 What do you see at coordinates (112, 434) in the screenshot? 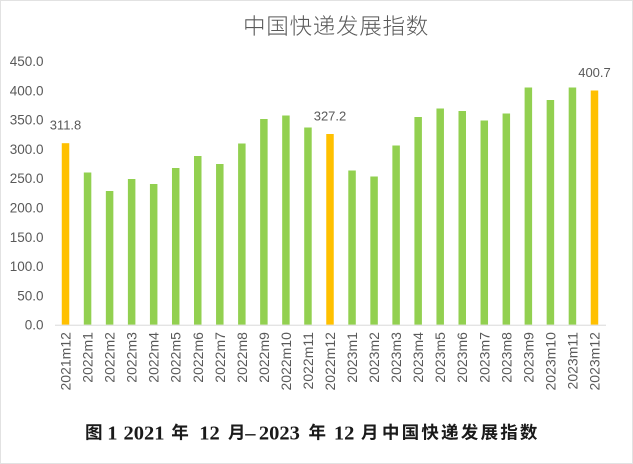
I see `svg-text: 1` at bounding box center [112, 434].